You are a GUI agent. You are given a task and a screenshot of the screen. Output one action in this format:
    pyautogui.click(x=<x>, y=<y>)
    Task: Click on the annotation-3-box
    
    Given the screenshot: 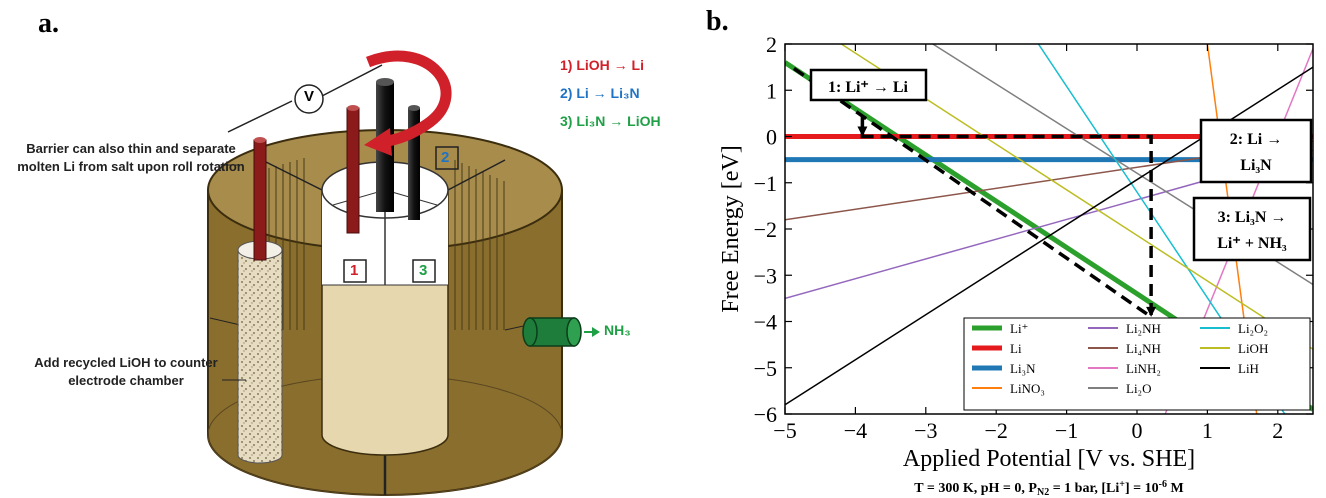 What is the action you would take?
    pyautogui.click(x=1252, y=229)
    